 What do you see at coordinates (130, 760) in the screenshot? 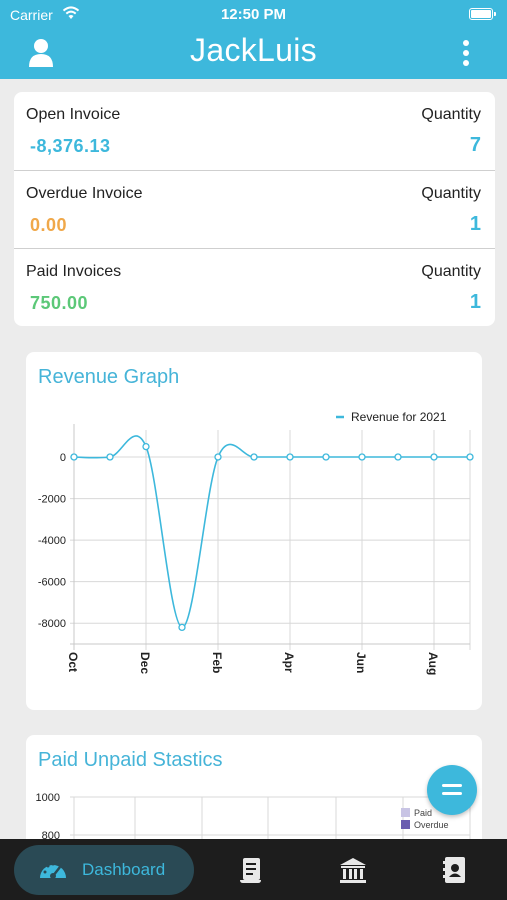
I see `paid-unpaid-title: Paid Unpaid Stastics` at bounding box center [130, 760].